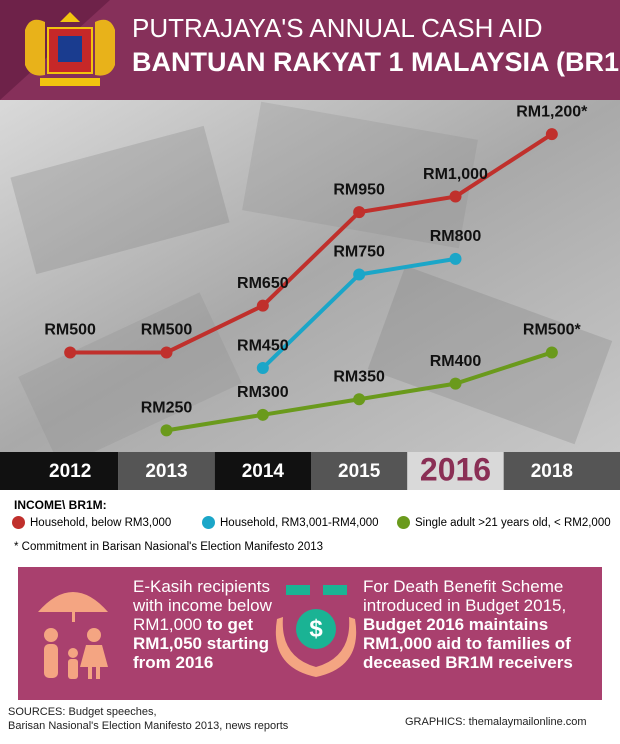 The width and height of the screenshot is (620, 744). I want to click on data-label: RM800, so click(456, 236).